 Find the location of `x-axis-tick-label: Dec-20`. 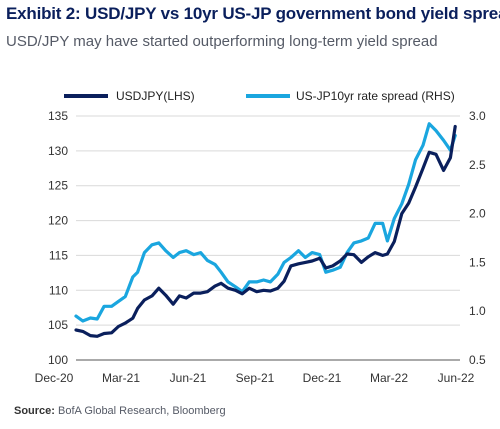

x-axis-tick-label: Dec-20 is located at coordinates (54, 378).